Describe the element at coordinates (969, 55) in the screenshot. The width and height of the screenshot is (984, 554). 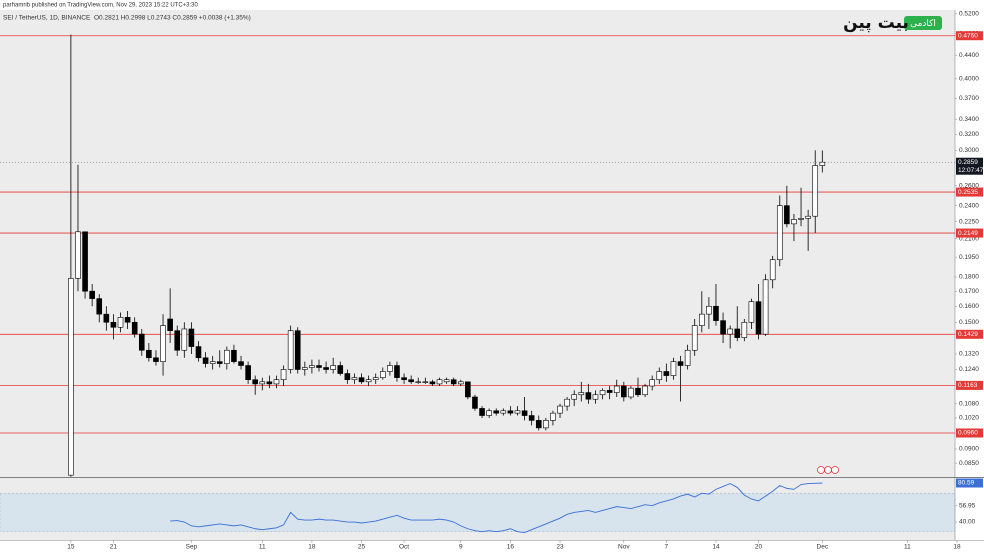
I see `y-tick-label: 0.4400` at that location.